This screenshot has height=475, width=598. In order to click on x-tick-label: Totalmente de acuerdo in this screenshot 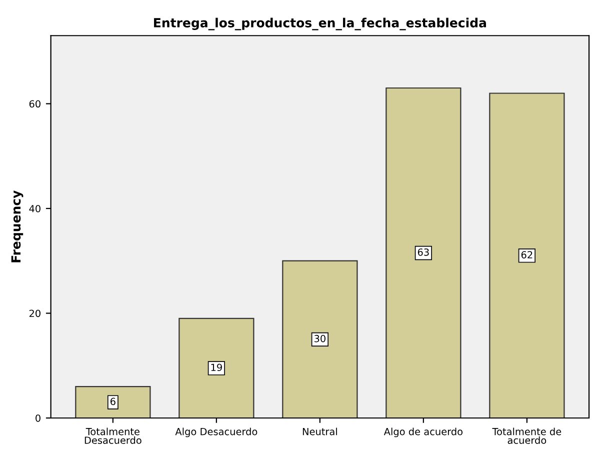, I will do `click(527, 436)`.